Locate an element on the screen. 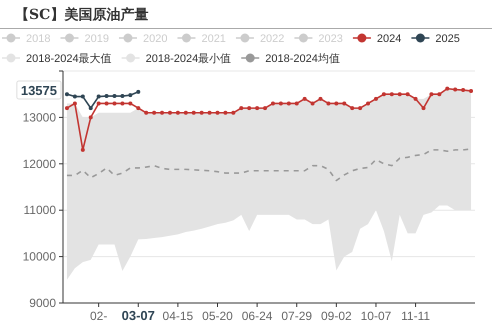  x-tick-label: 04-15 is located at coordinates (178, 316).